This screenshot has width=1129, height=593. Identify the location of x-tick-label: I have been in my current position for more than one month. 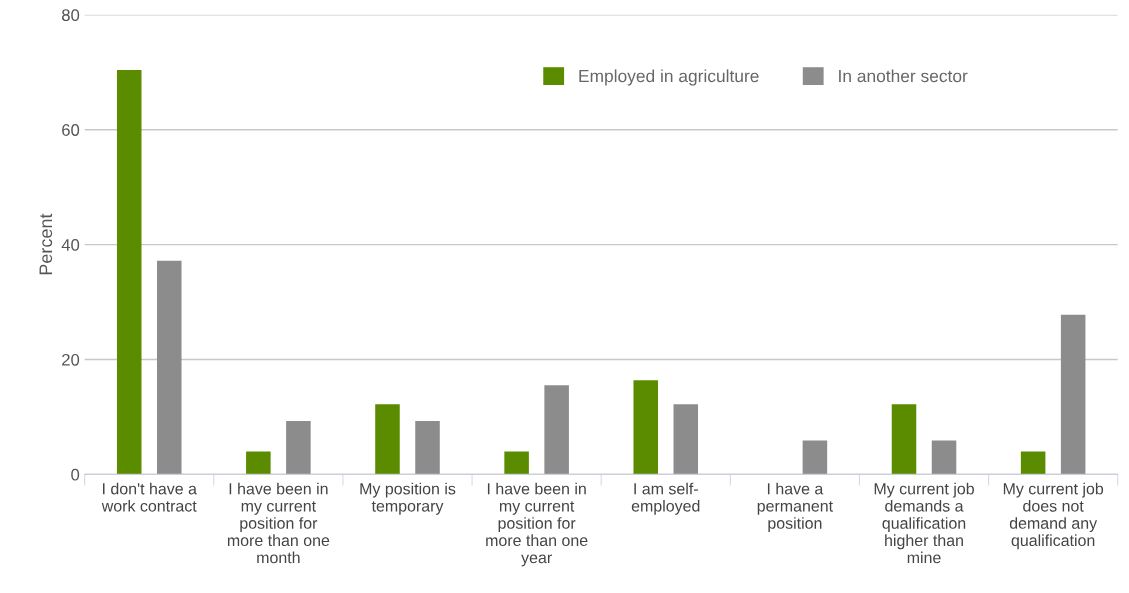
(278, 523).